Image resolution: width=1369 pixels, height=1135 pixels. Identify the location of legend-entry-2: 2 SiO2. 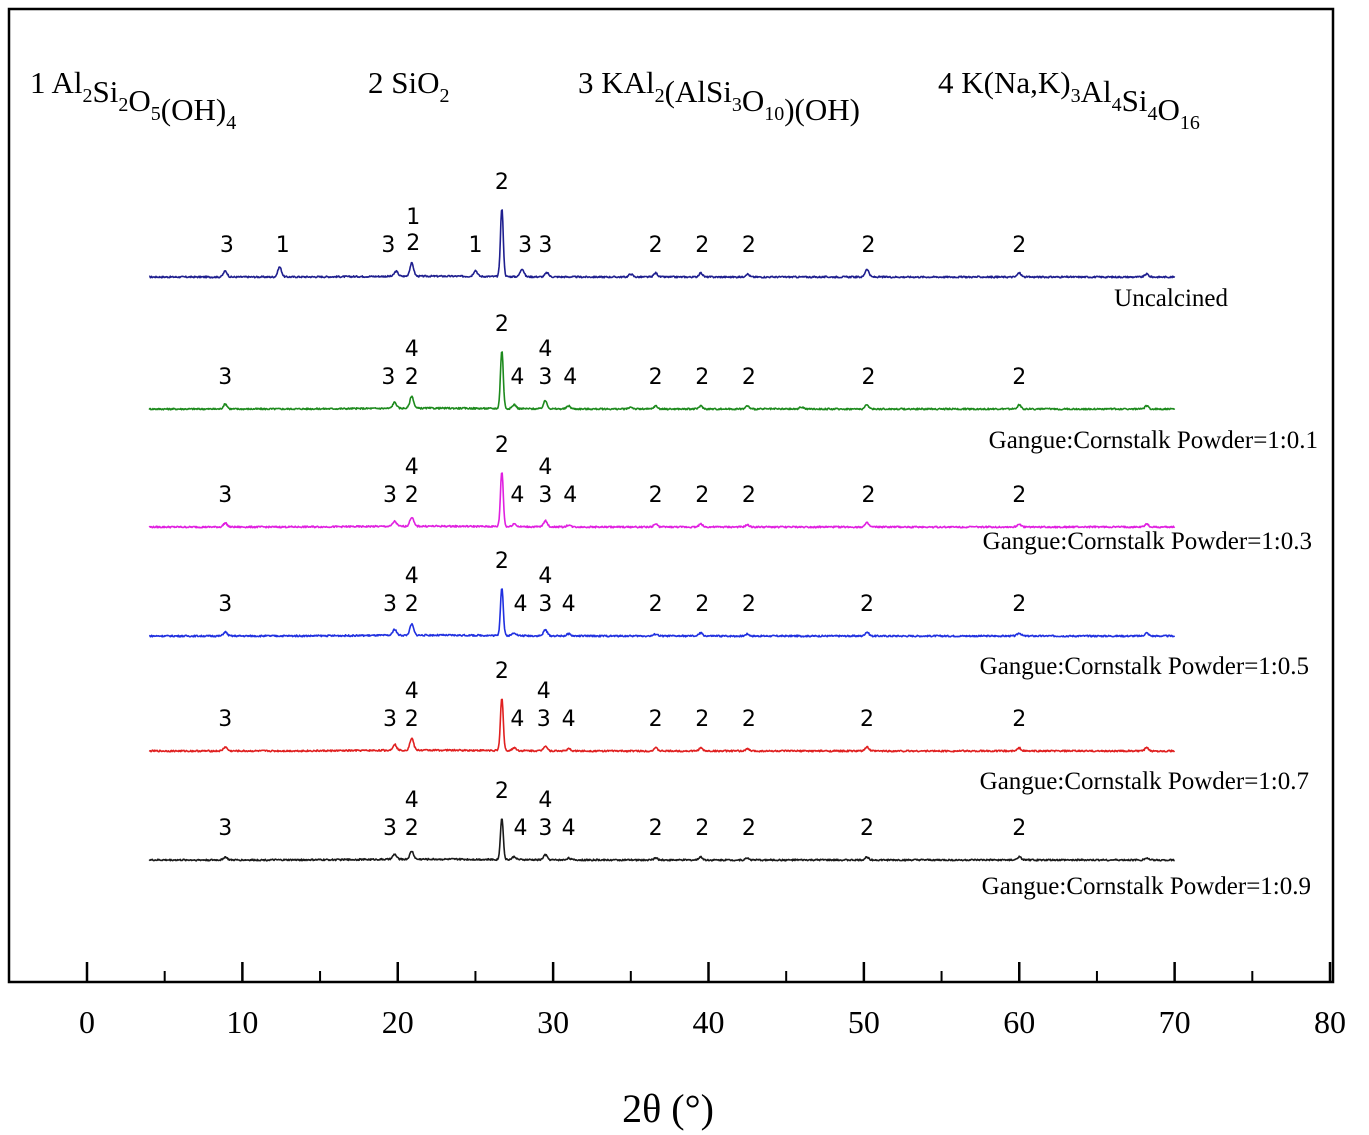
(409, 86).